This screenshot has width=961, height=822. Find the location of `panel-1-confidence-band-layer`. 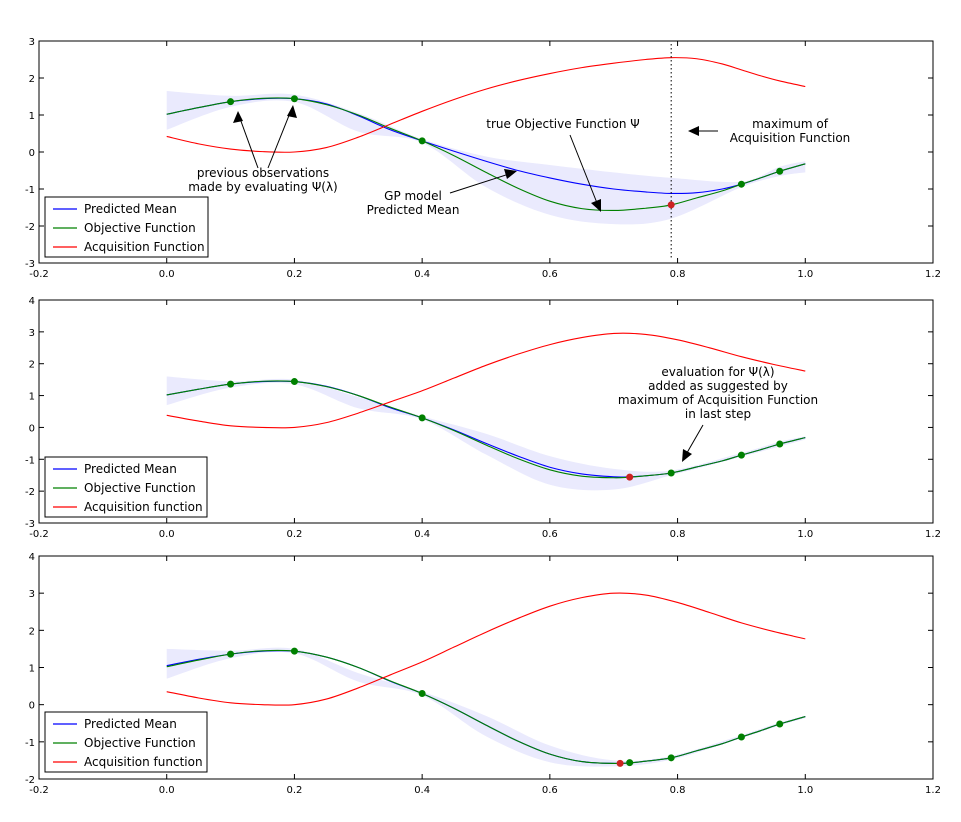

panel-1-confidence-band-layer is located at coordinates (486, 157).